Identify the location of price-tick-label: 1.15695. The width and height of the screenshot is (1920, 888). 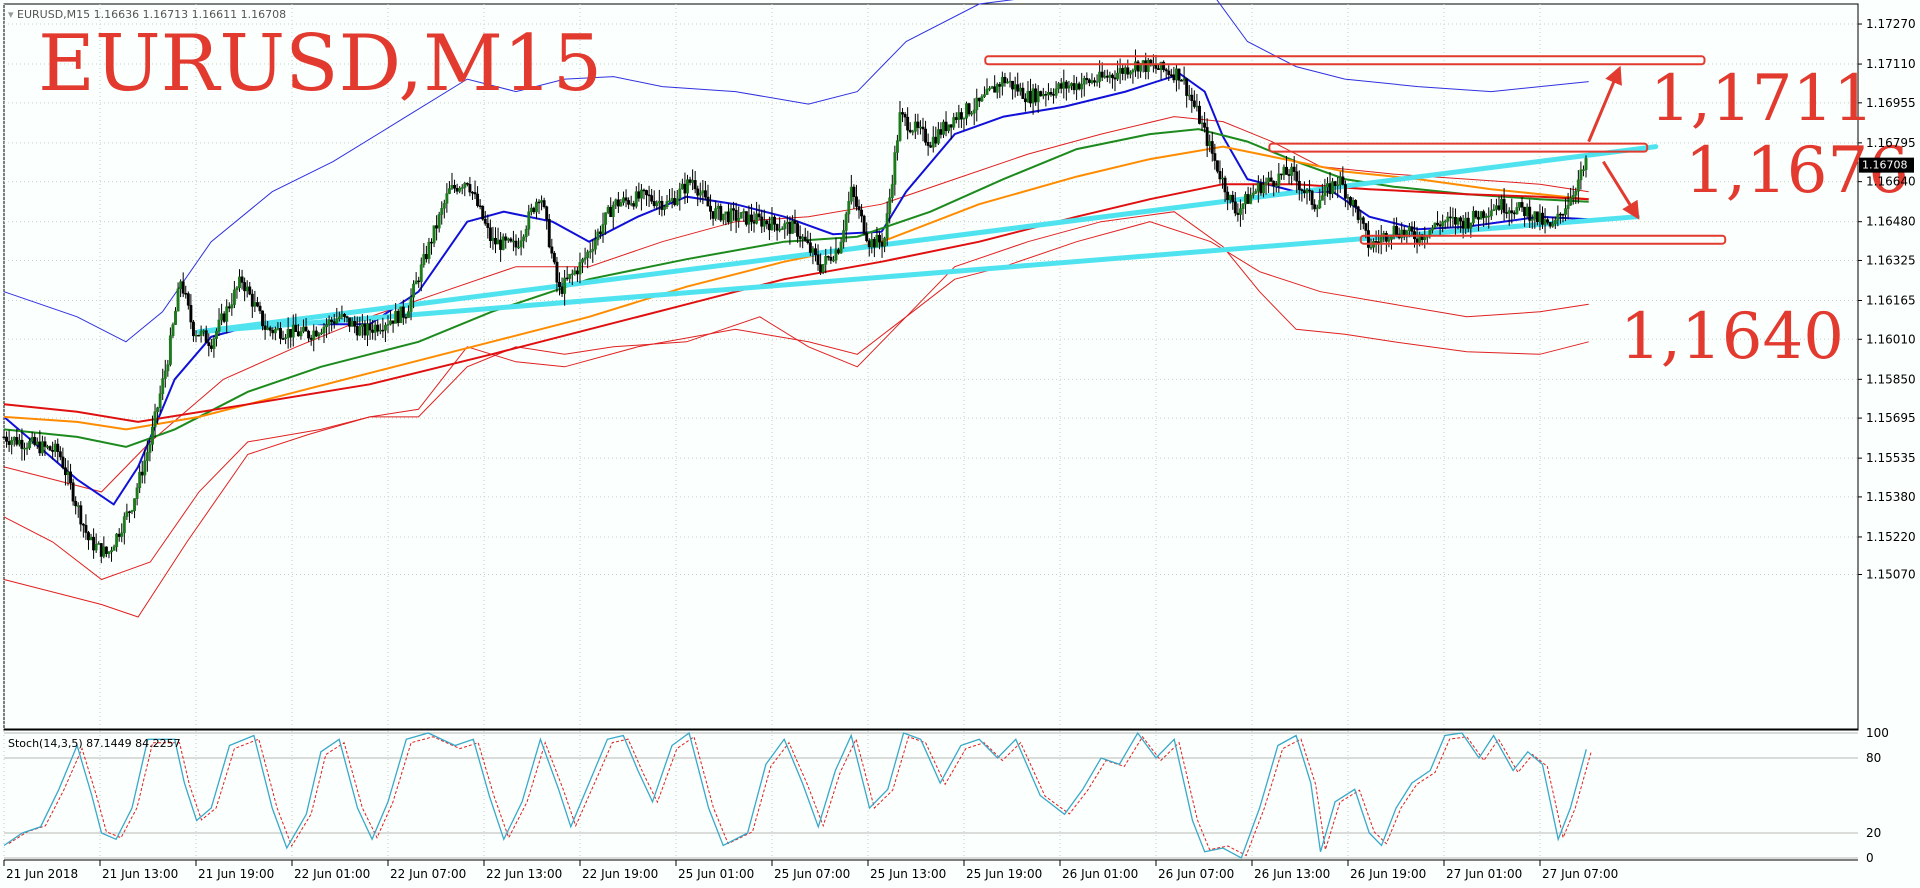
(1891, 418).